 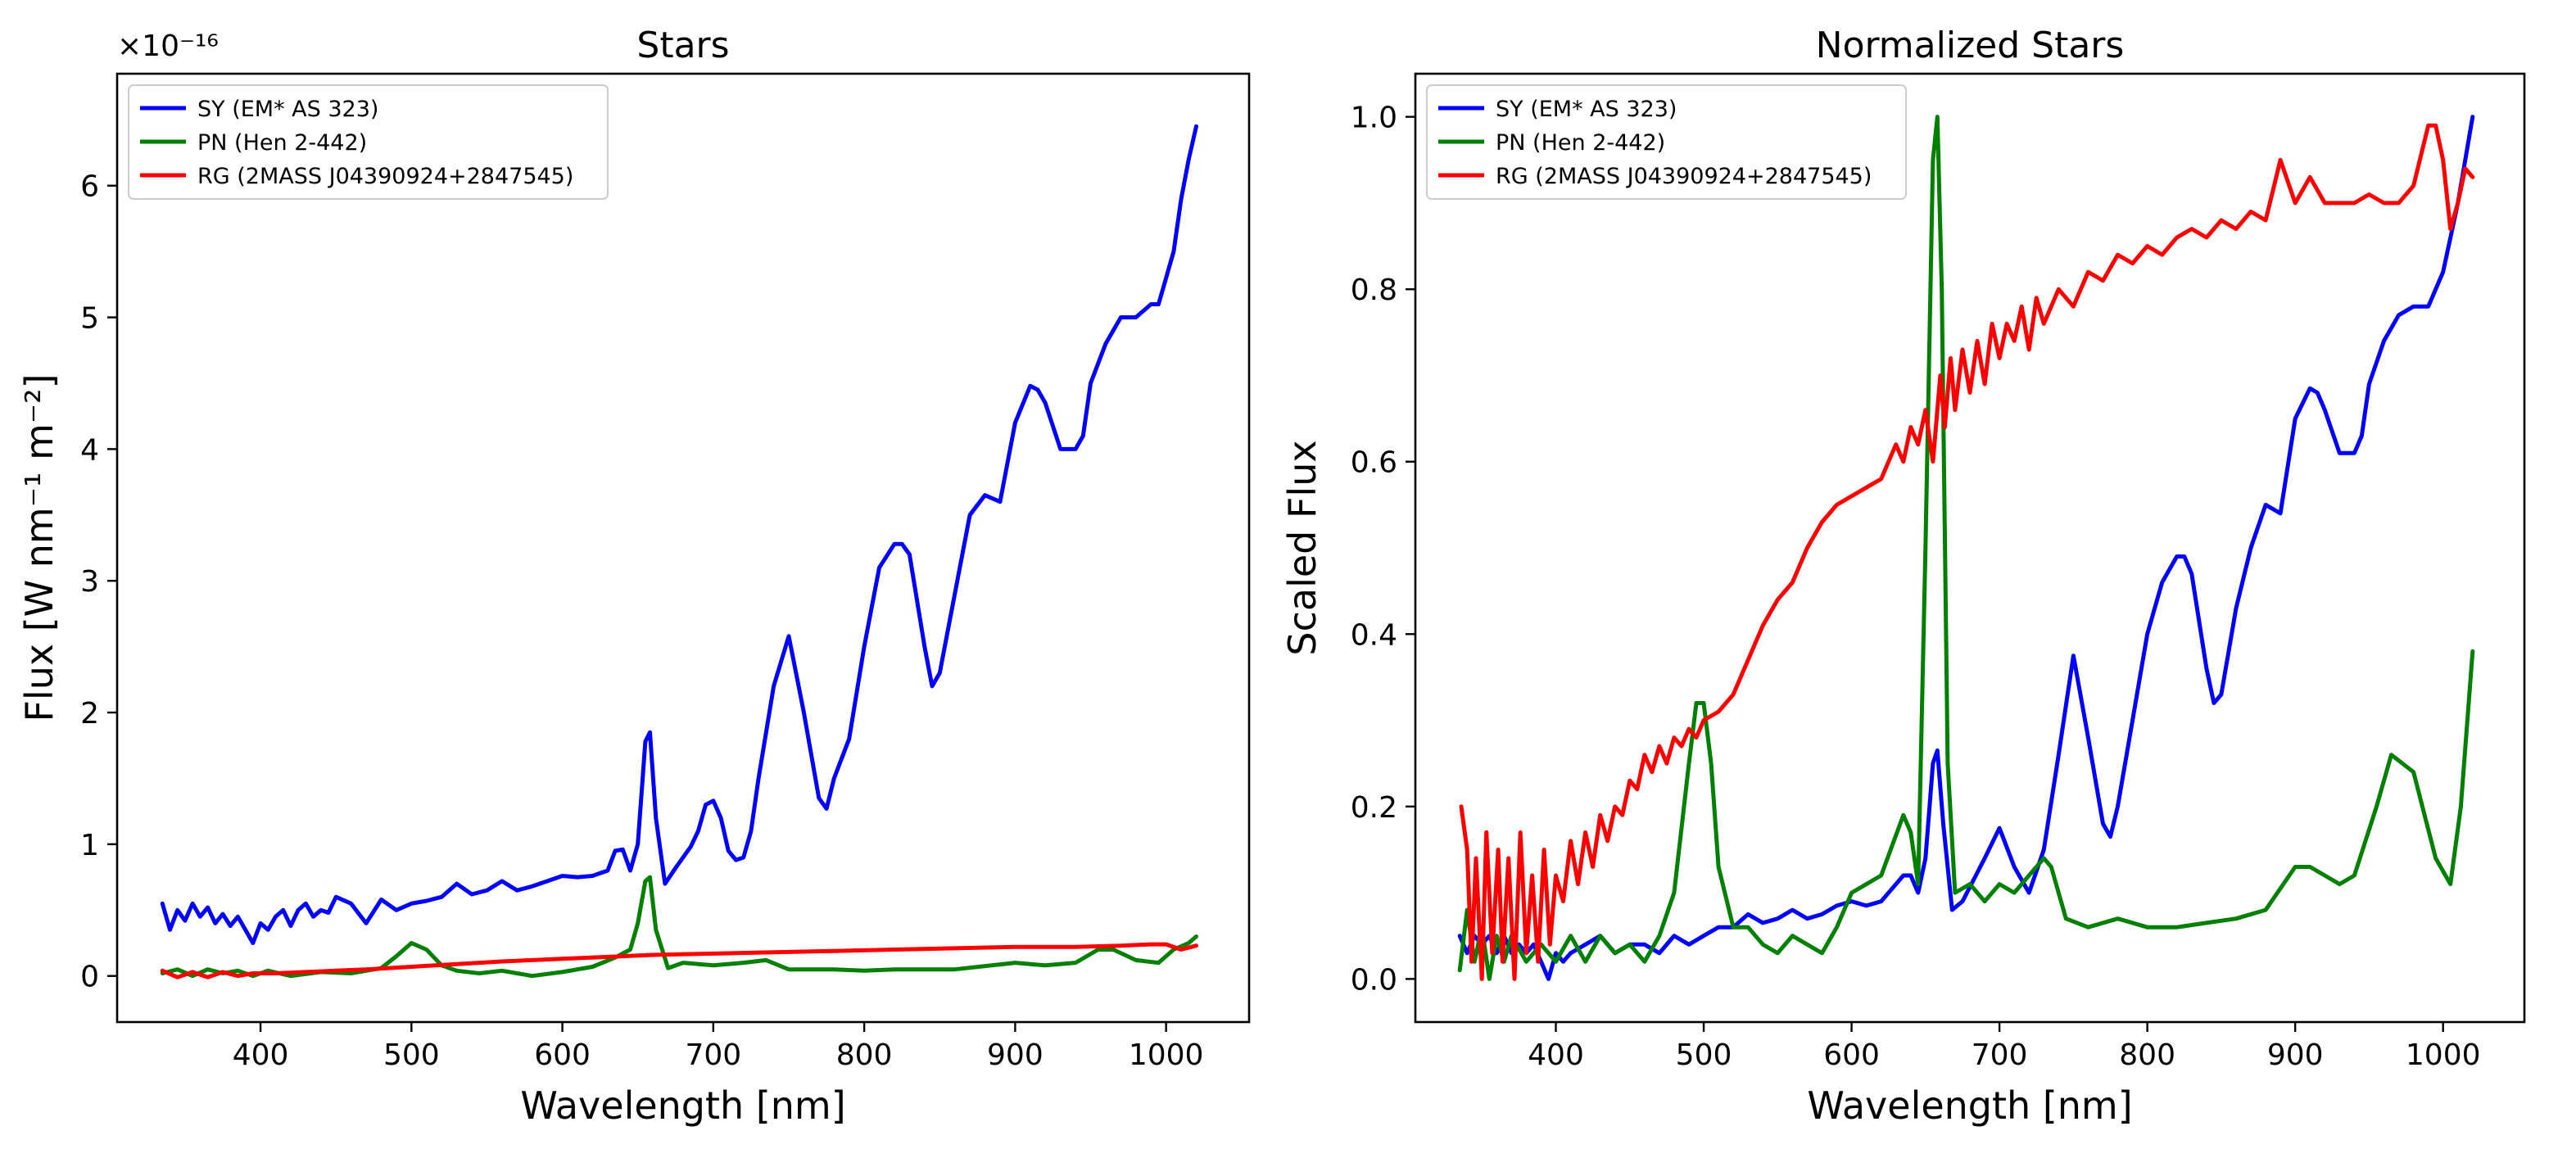 What do you see at coordinates (39, 547) in the screenshot?
I see `y-axis-label: Flux [W nm⁻¹ m⁻²]` at bounding box center [39, 547].